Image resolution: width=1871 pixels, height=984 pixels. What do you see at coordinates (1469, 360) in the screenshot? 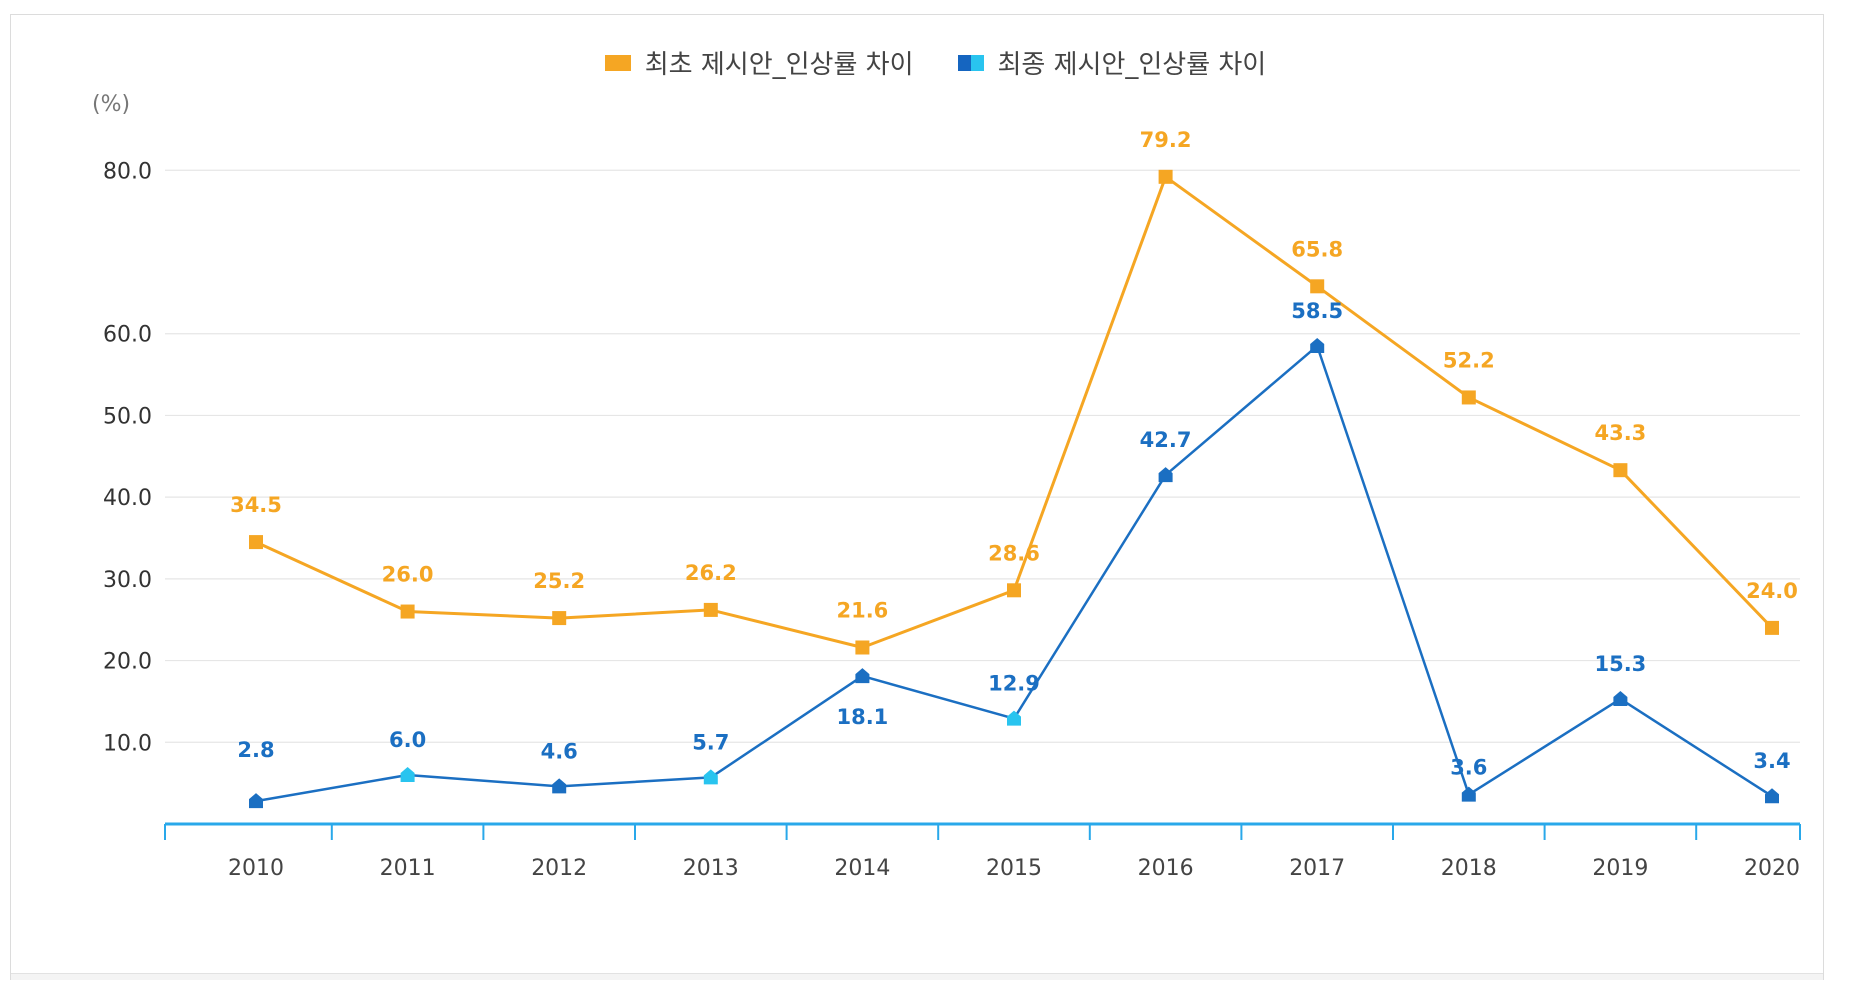
I see `data-label-initial: 52.2` at bounding box center [1469, 360].